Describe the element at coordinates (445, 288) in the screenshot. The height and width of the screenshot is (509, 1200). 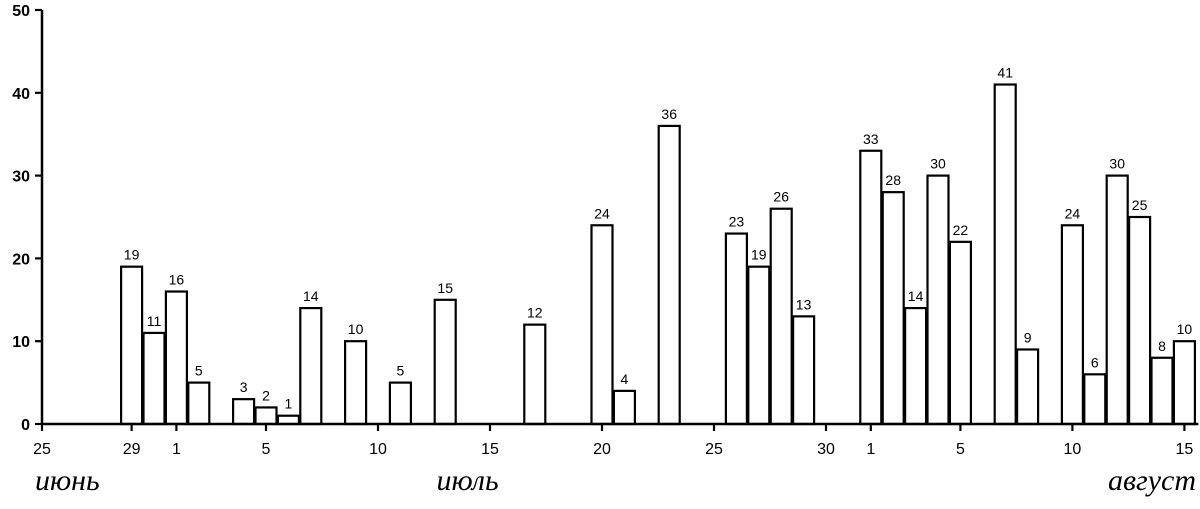
I see `bar-value-label-10: 15` at that location.